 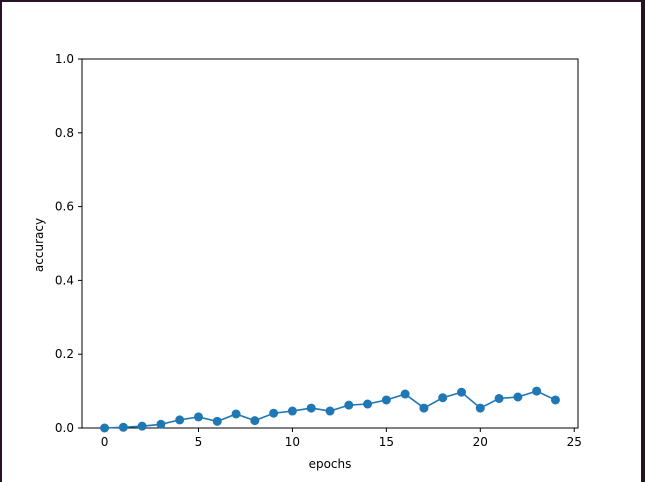 I want to click on y-tick-label: 0.0, so click(x=64, y=428).